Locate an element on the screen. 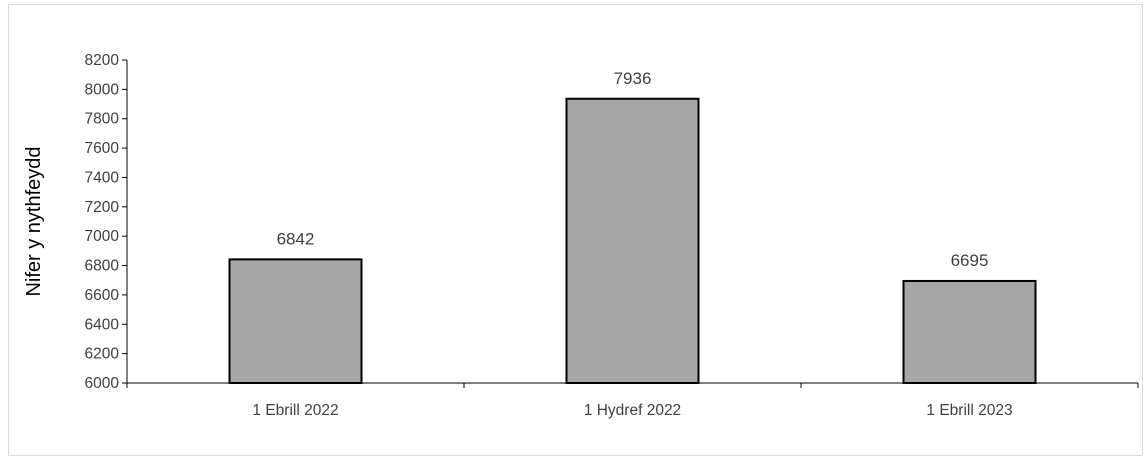  bar-value-label: 6842 is located at coordinates (296, 238).